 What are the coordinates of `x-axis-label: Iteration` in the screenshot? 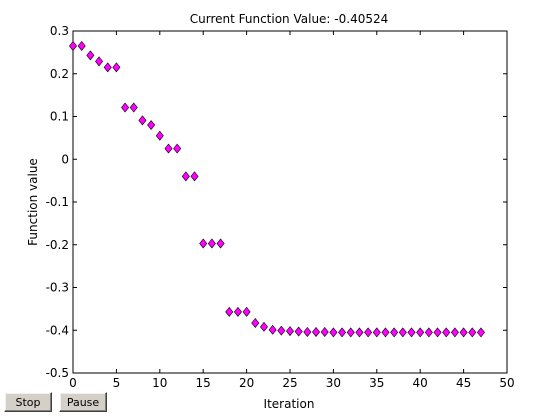 It's located at (289, 404).